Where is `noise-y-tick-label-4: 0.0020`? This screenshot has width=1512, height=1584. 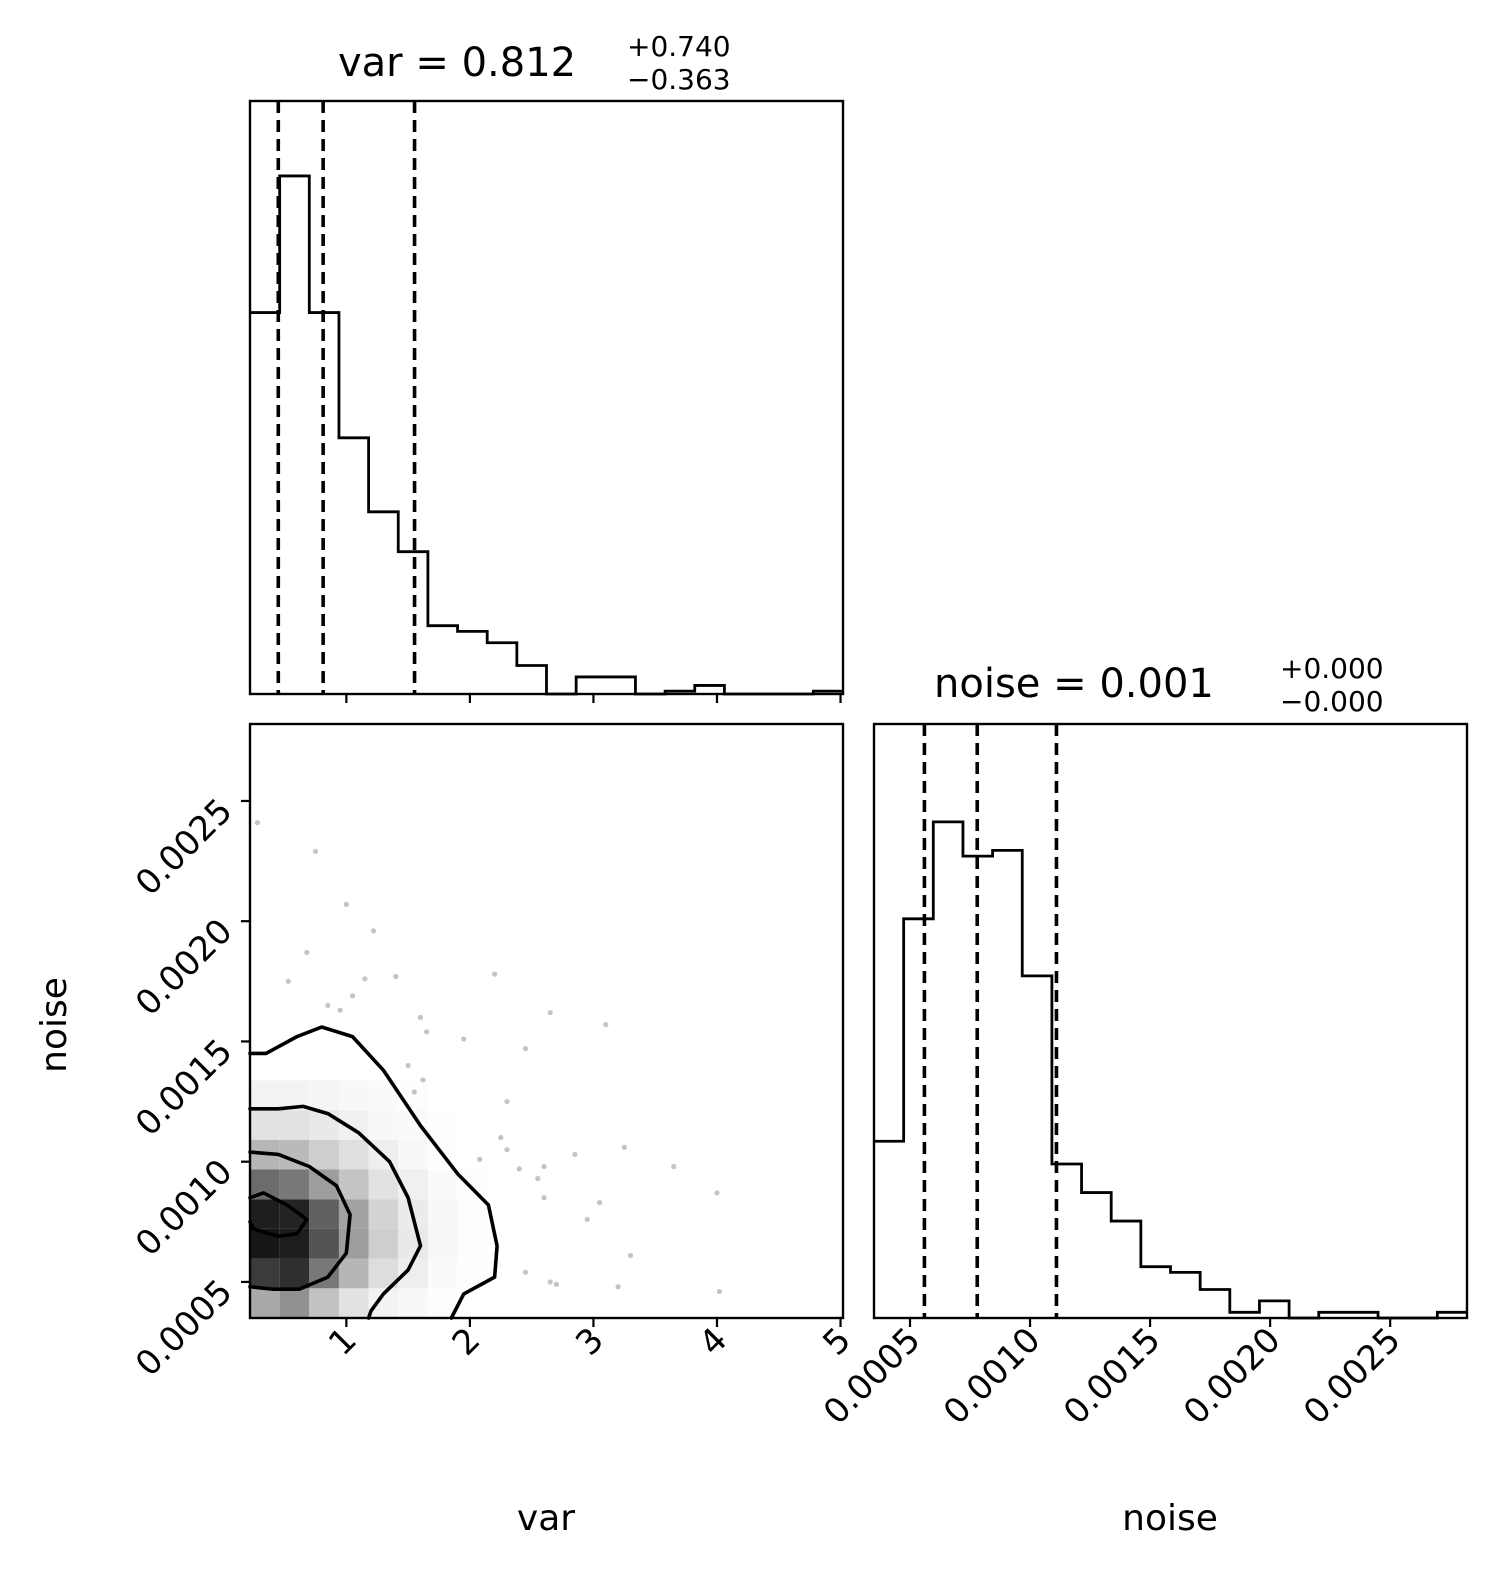 noise-y-tick-label-4: 0.0020 is located at coordinates (184, 967).